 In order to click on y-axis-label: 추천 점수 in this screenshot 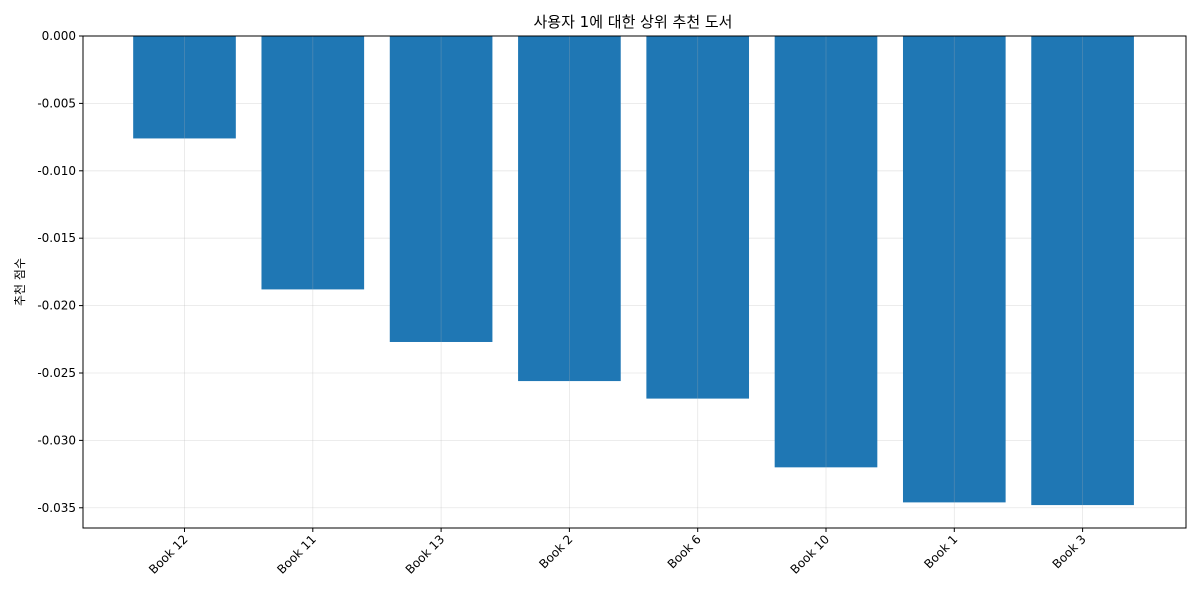, I will do `click(19, 282)`.